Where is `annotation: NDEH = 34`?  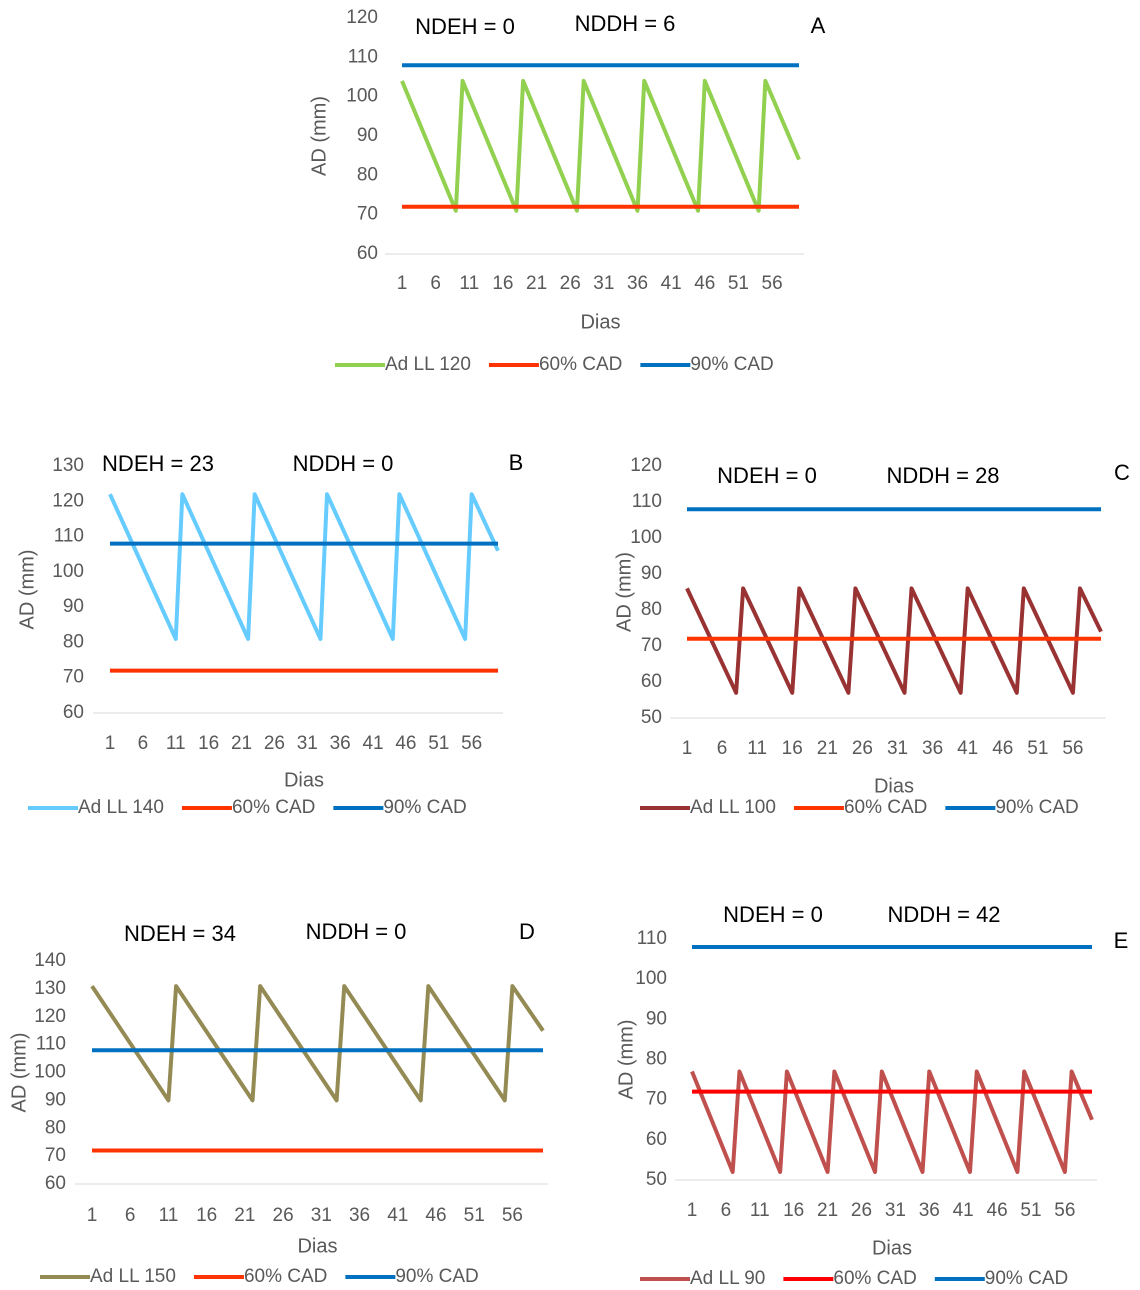 annotation: NDEH = 34 is located at coordinates (180, 933).